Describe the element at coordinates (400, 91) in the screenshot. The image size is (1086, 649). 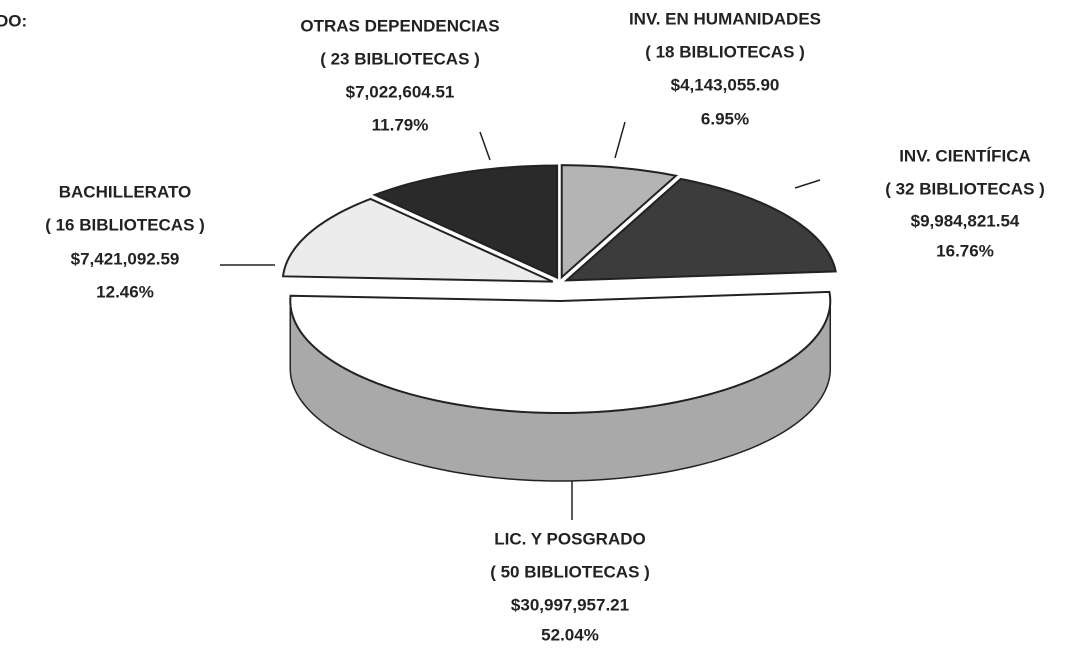
I see `slice-label: $7,022,604.51` at that location.